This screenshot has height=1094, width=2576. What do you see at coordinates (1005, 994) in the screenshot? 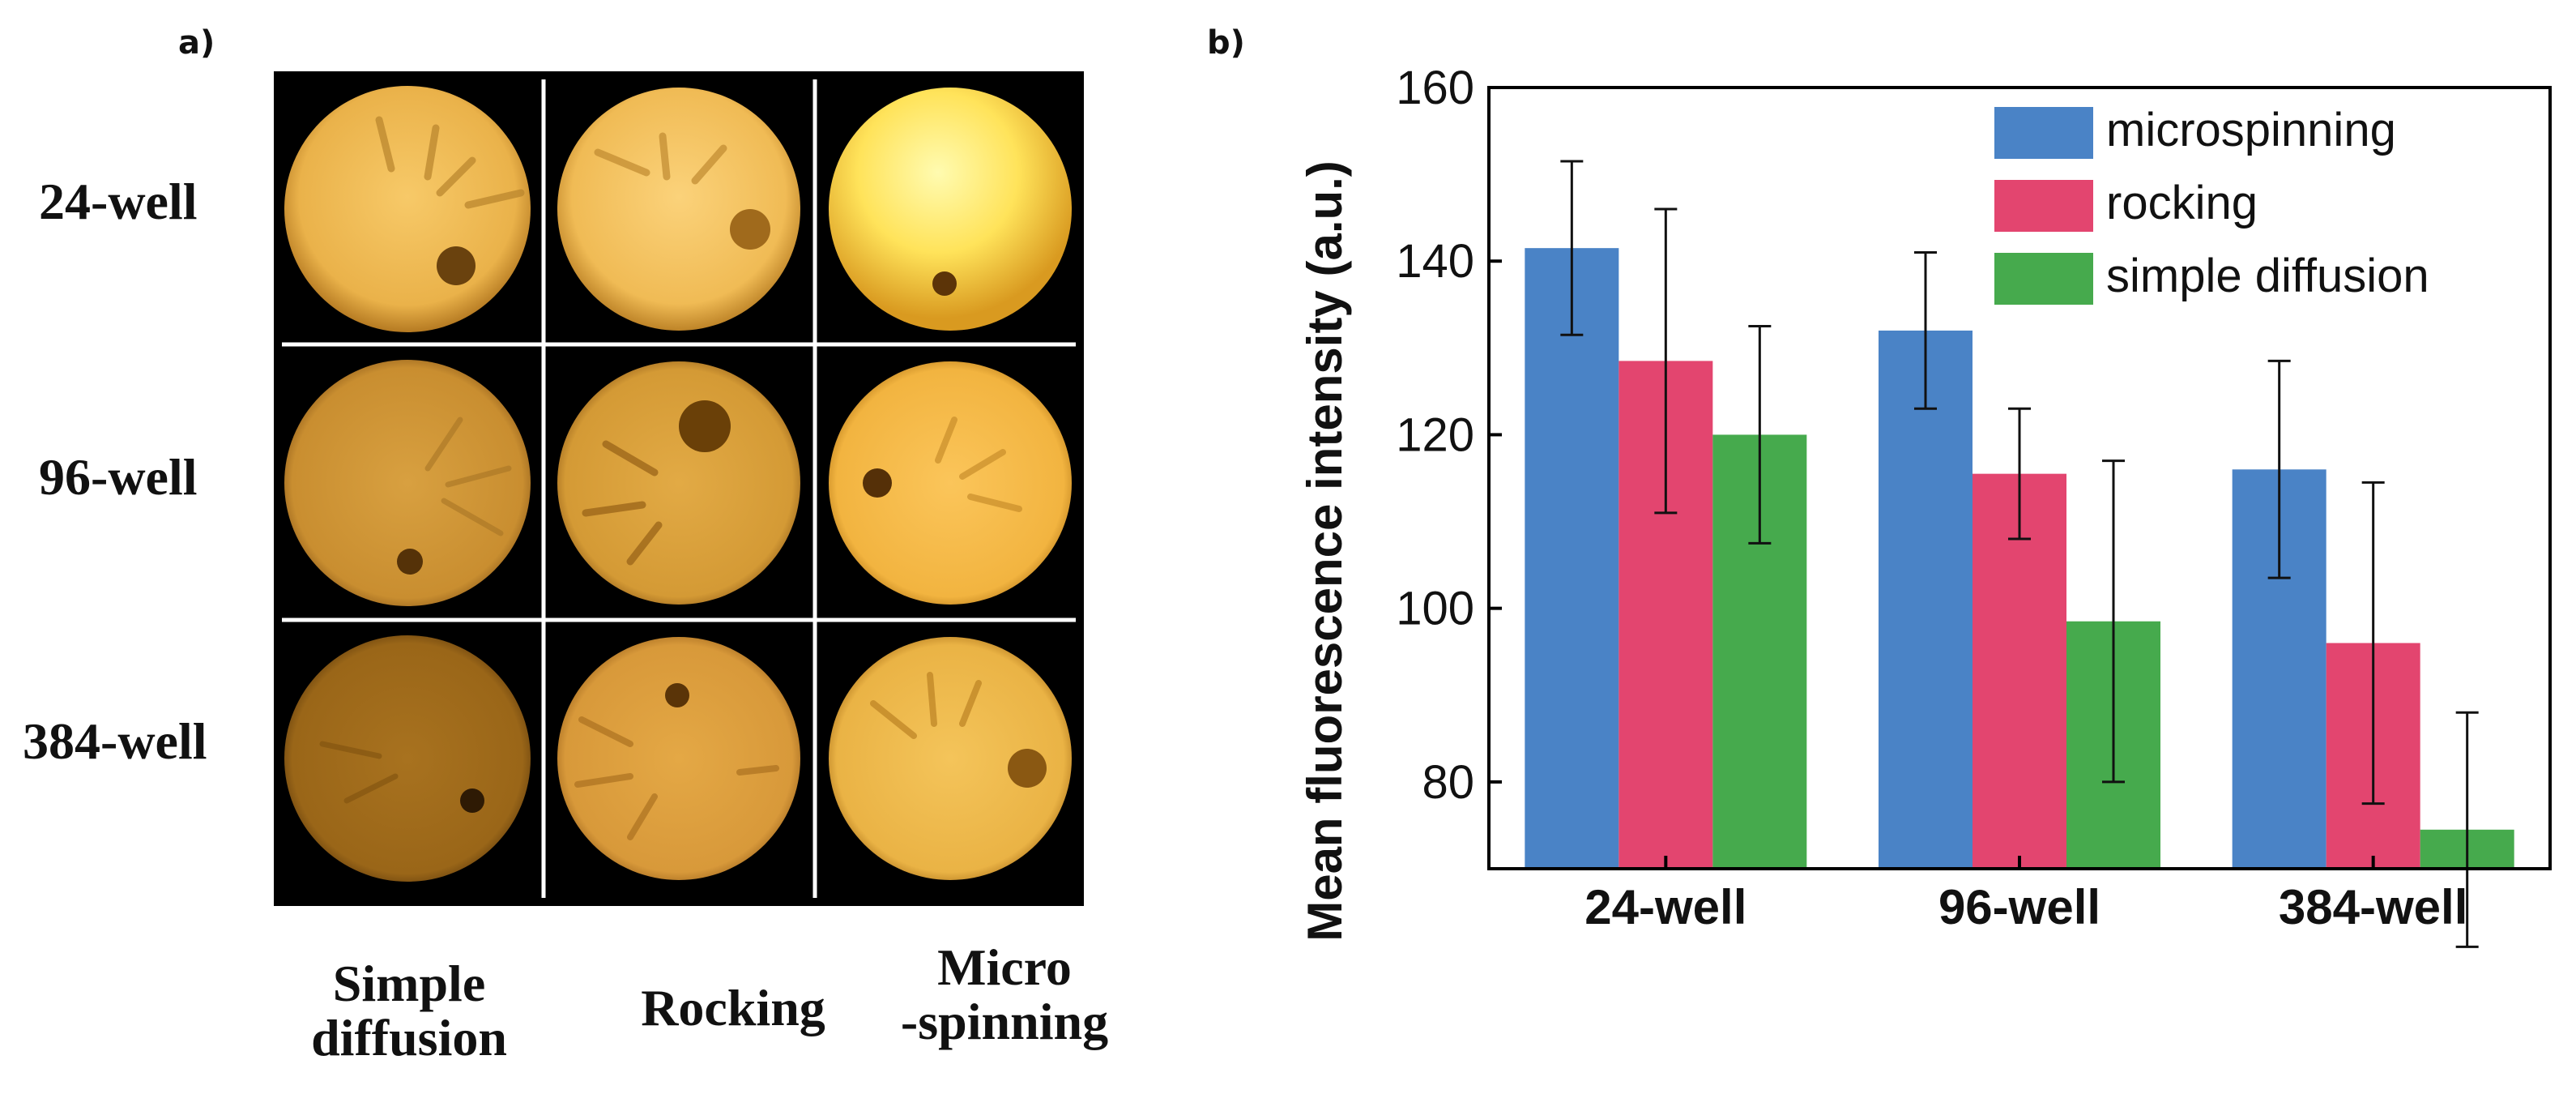
I see `column-label-microspinning: Micro -spinning` at bounding box center [1005, 994].